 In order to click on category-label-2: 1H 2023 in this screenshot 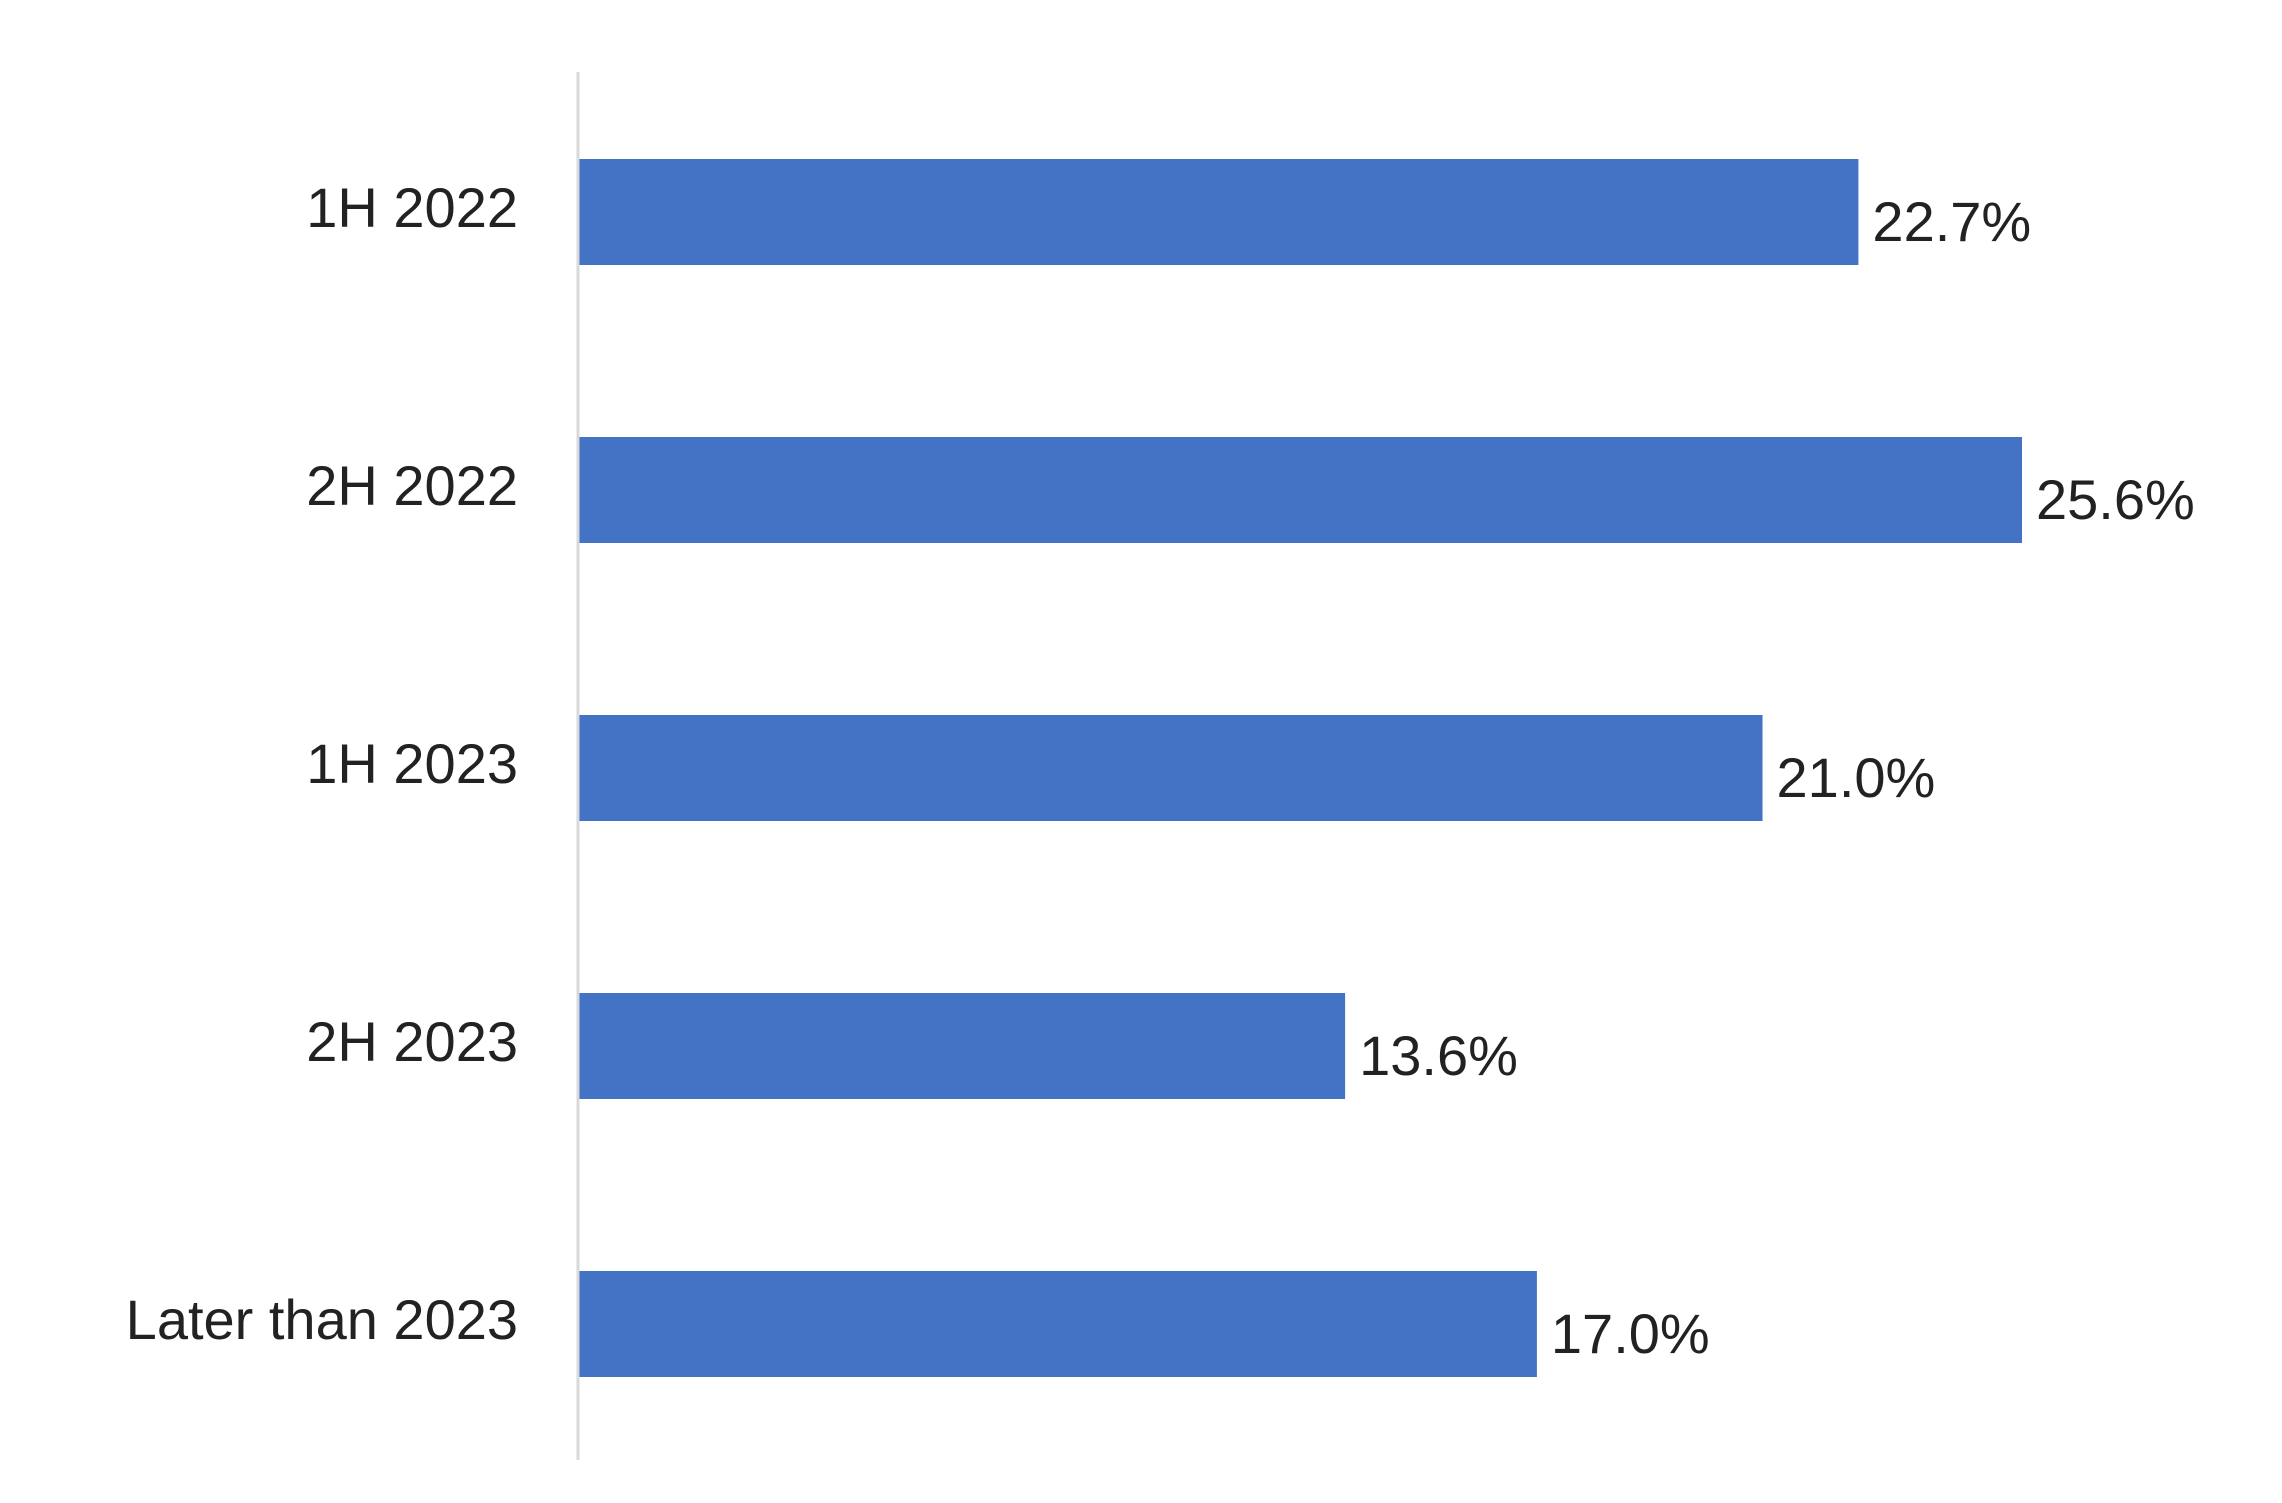, I will do `click(412, 763)`.